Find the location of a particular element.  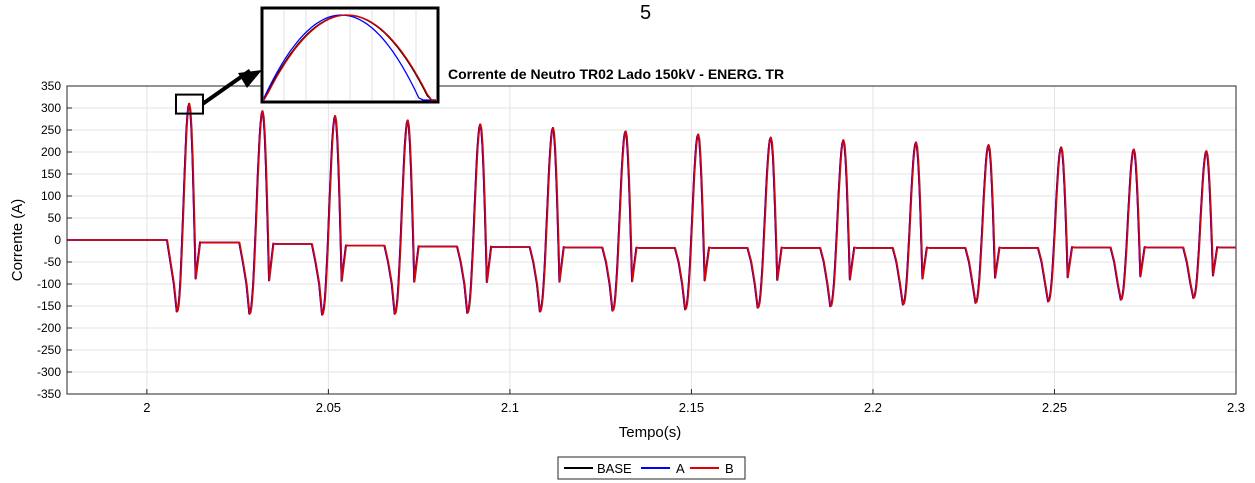

legend-label-base: BASE is located at coordinates (614, 468).